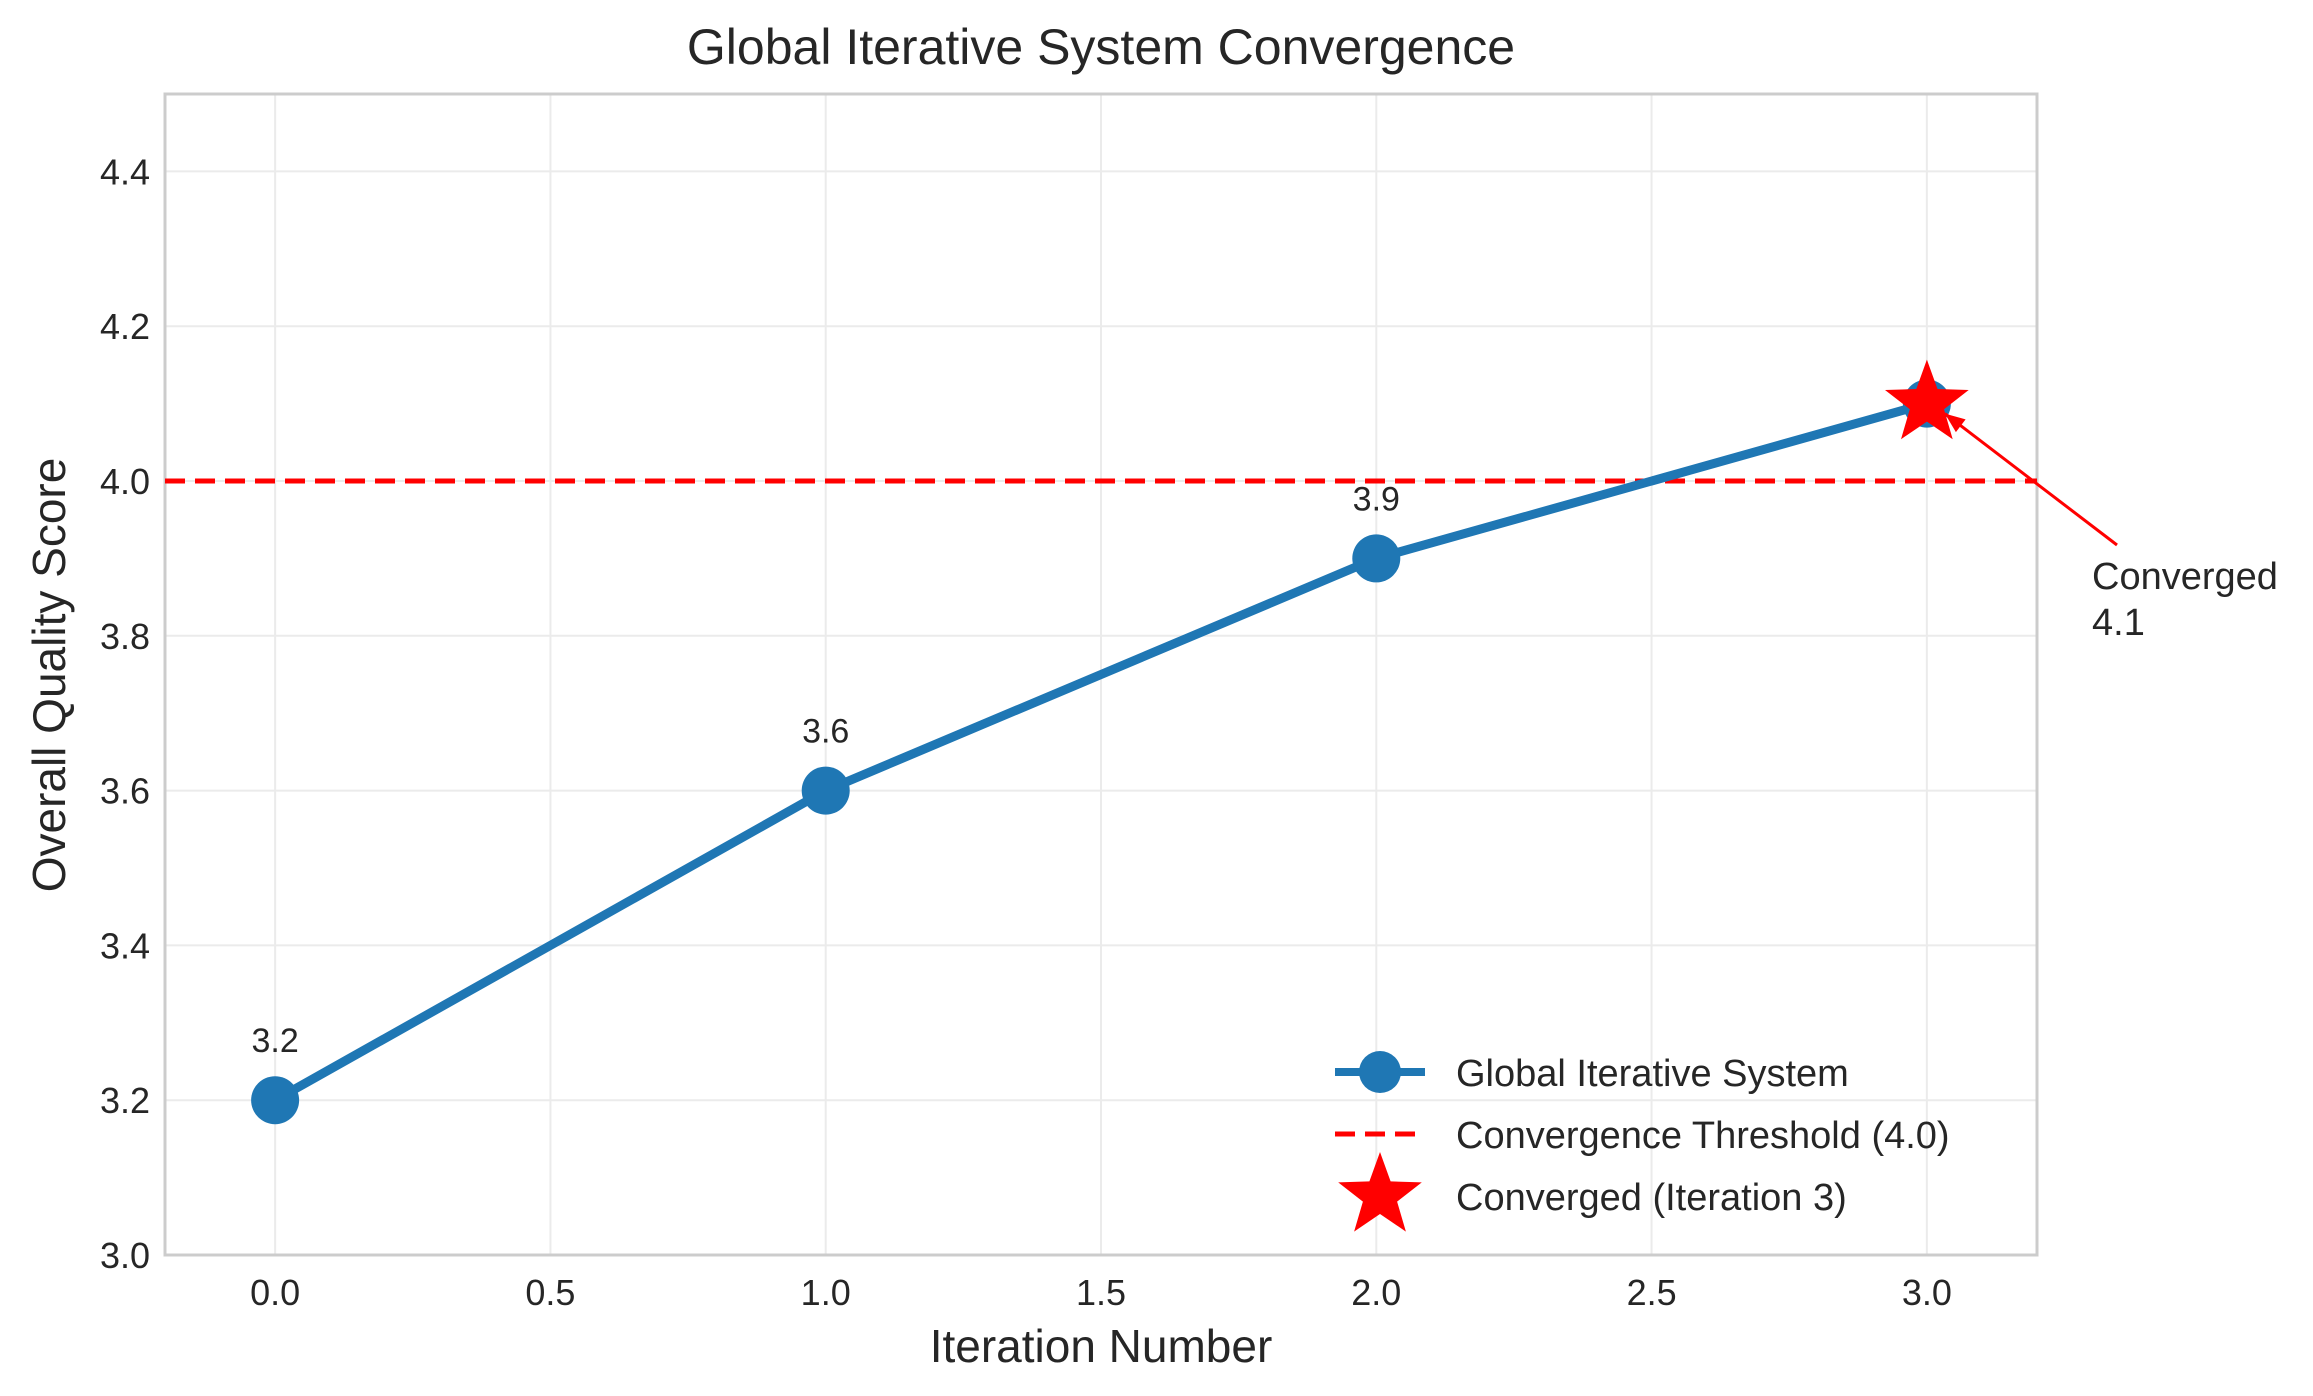 This screenshot has width=2313, height=1396. Describe the element at coordinates (2185, 577) in the screenshot. I see `annotation-text-line1: Converged` at that location.